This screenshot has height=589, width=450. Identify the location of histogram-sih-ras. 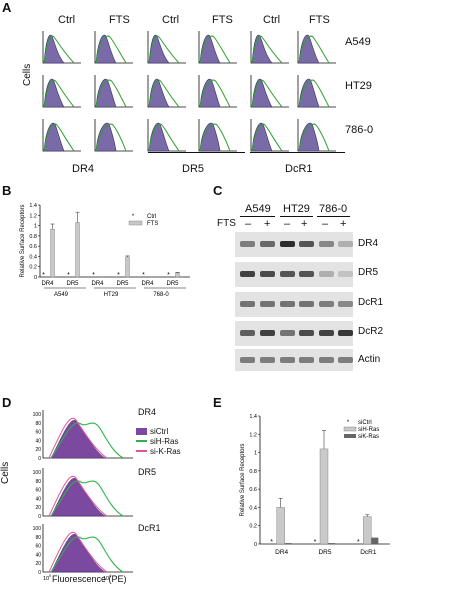
(87, 554).